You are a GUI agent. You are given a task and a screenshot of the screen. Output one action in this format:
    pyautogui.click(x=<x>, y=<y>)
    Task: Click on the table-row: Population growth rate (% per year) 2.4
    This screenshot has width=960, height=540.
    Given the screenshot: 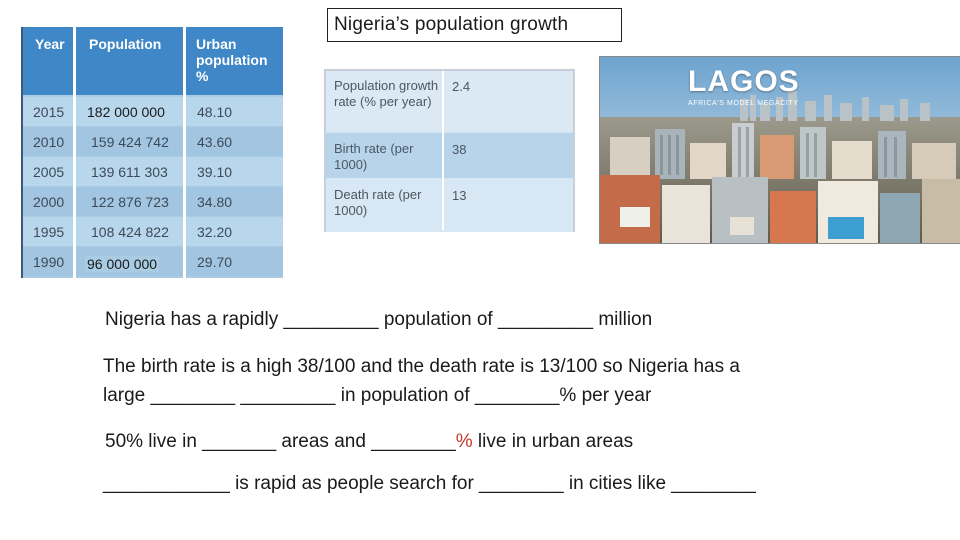 What is the action you would take?
    pyautogui.click(x=449, y=101)
    